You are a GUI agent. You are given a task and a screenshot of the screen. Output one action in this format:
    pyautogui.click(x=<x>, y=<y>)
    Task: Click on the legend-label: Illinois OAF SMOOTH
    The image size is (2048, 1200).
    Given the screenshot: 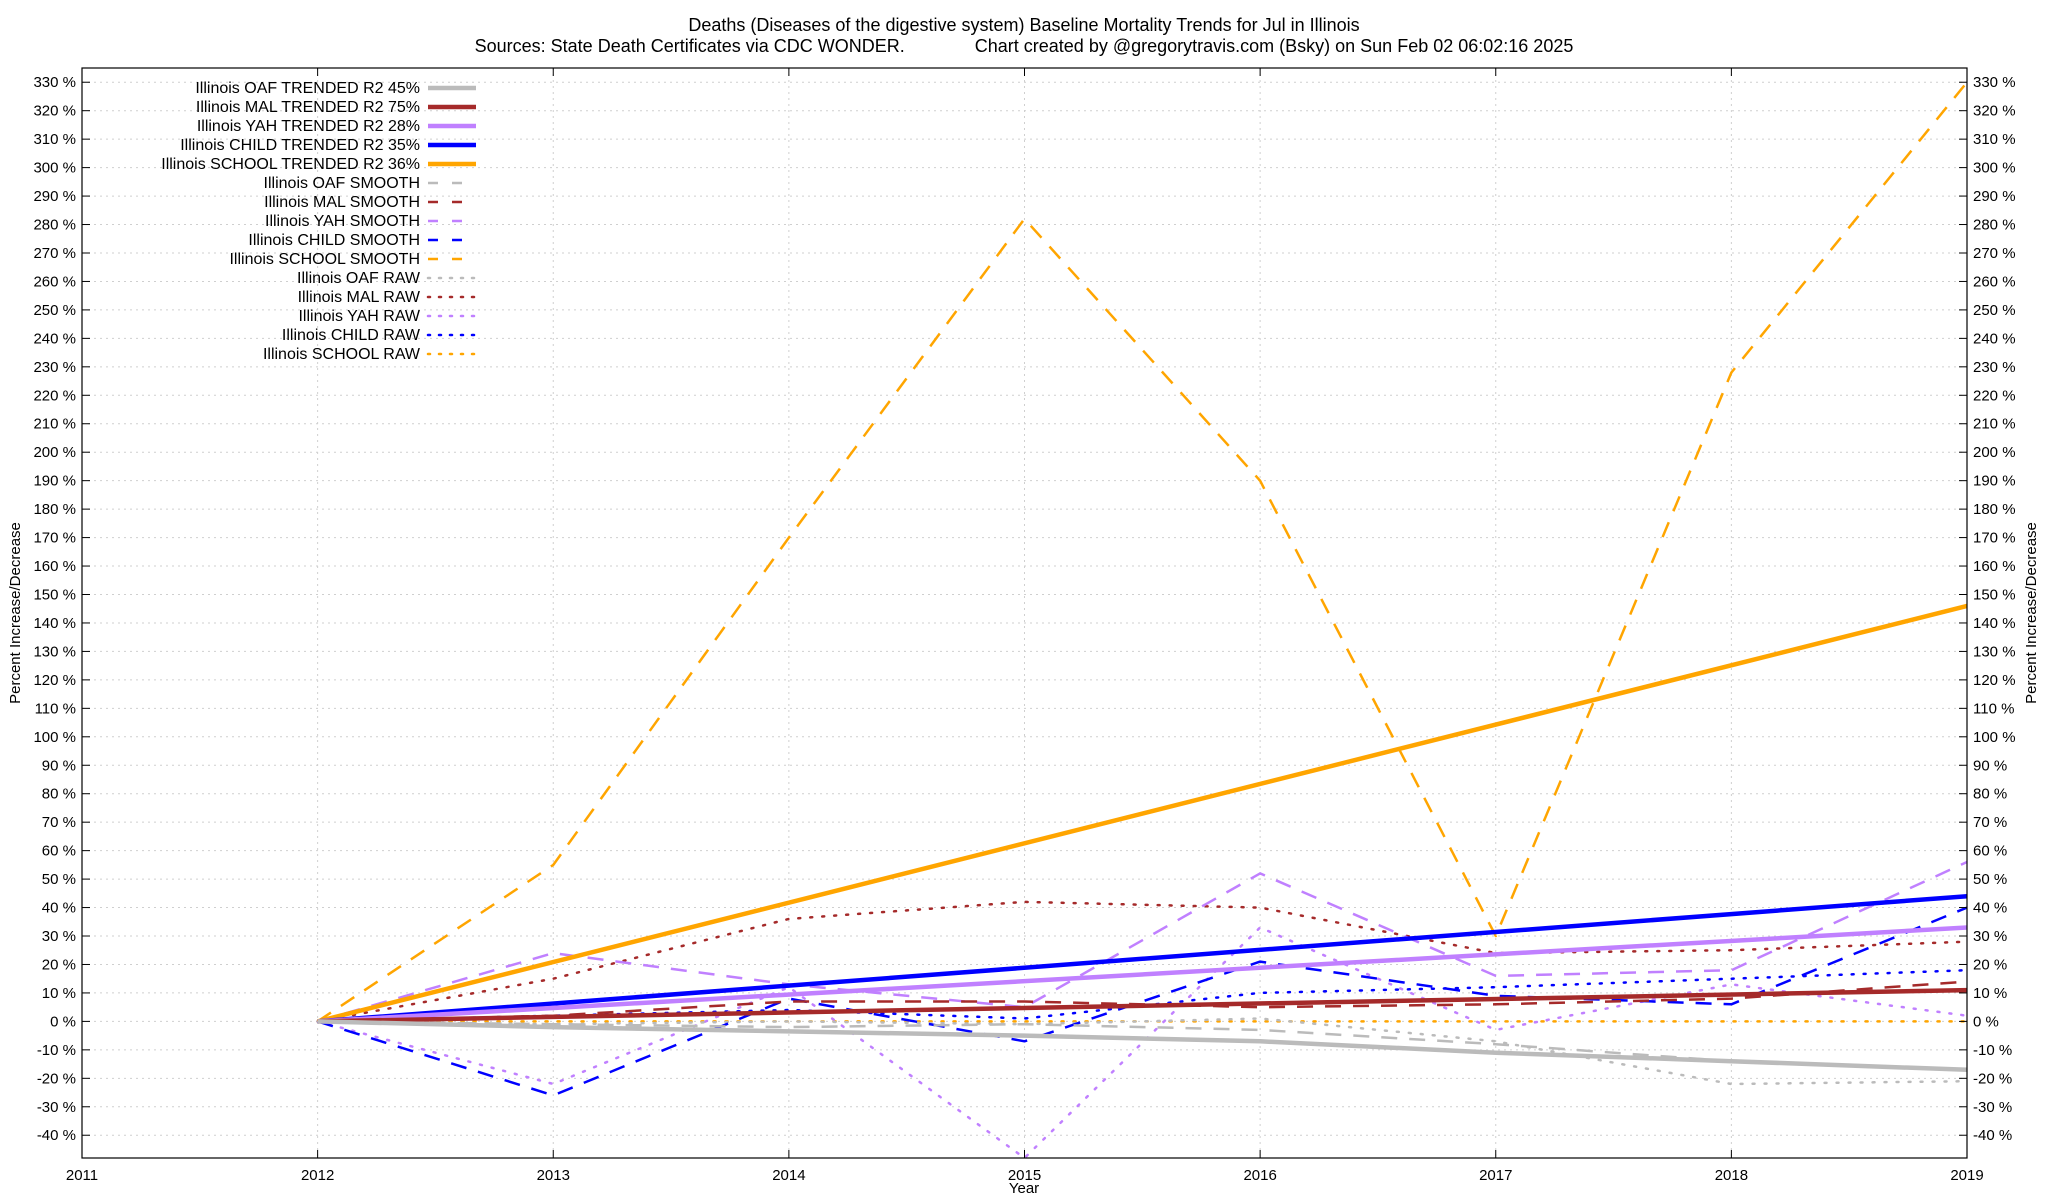 What is the action you would take?
    pyautogui.click(x=342, y=183)
    